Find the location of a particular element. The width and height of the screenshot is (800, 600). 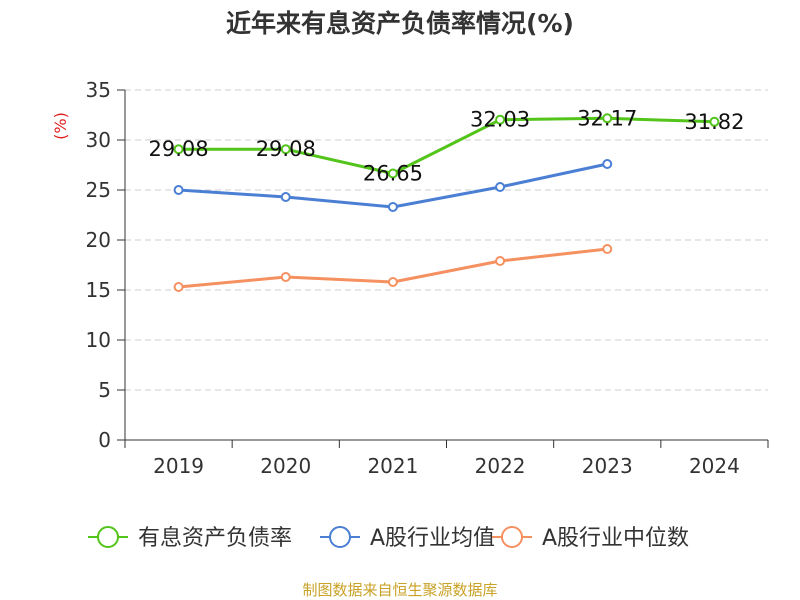

x-tick-label: 2024 is located at coordinates (714, 466).